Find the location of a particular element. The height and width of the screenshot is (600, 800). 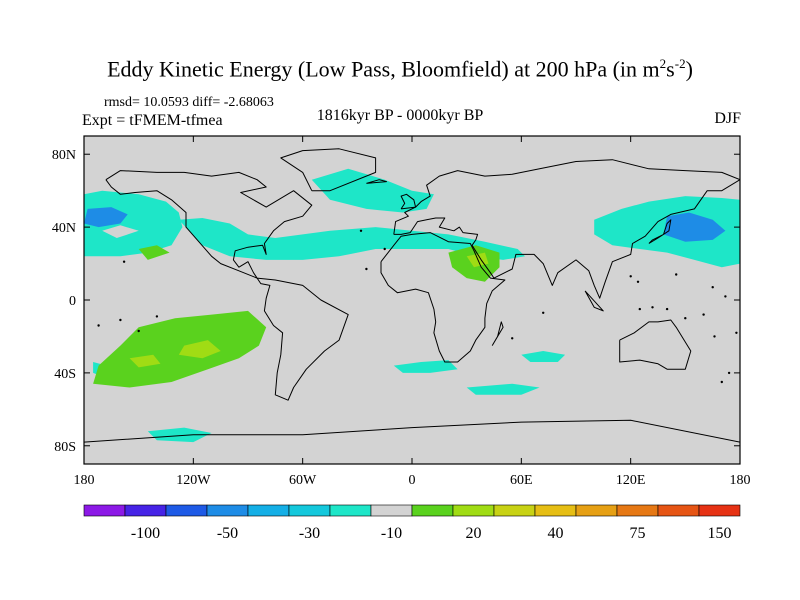

stats-text: rmsd= 10.0593 diff= -2.68063 is located at coordinates (189, 102).